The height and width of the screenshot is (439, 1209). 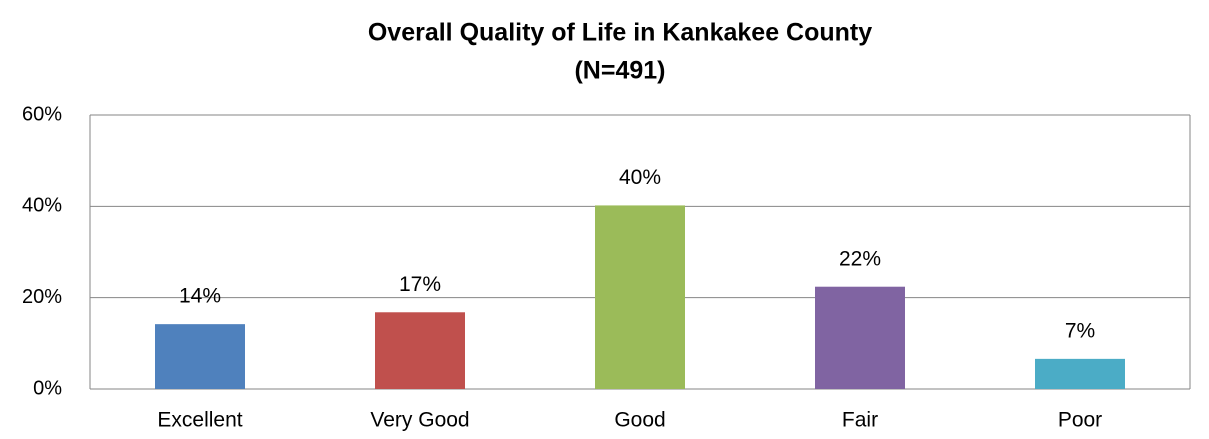 I want to click on chart-subtitle: (N=491), so click(x=619, y=71).